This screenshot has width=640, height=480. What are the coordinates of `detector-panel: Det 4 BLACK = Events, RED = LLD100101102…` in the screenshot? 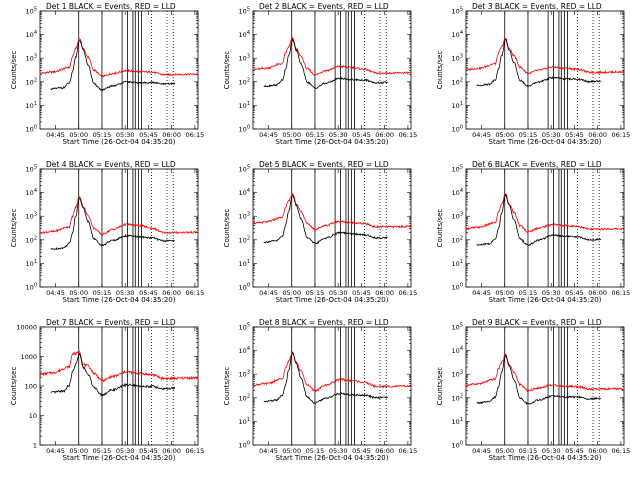 It's located at (107, 232).